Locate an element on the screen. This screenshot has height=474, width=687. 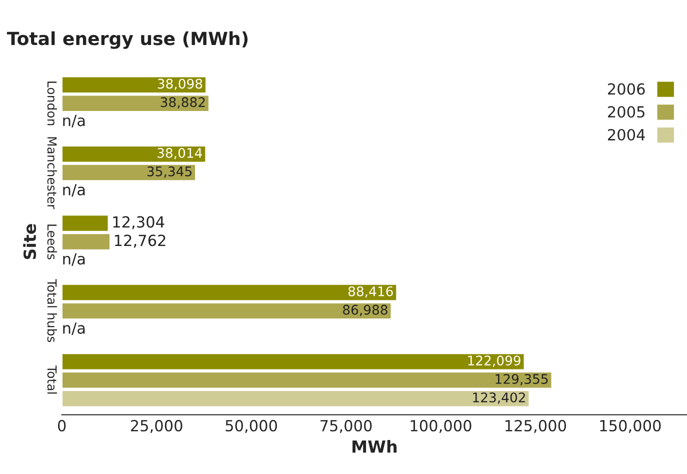
data-label: 38,014 is located at coordinates (180, 154).